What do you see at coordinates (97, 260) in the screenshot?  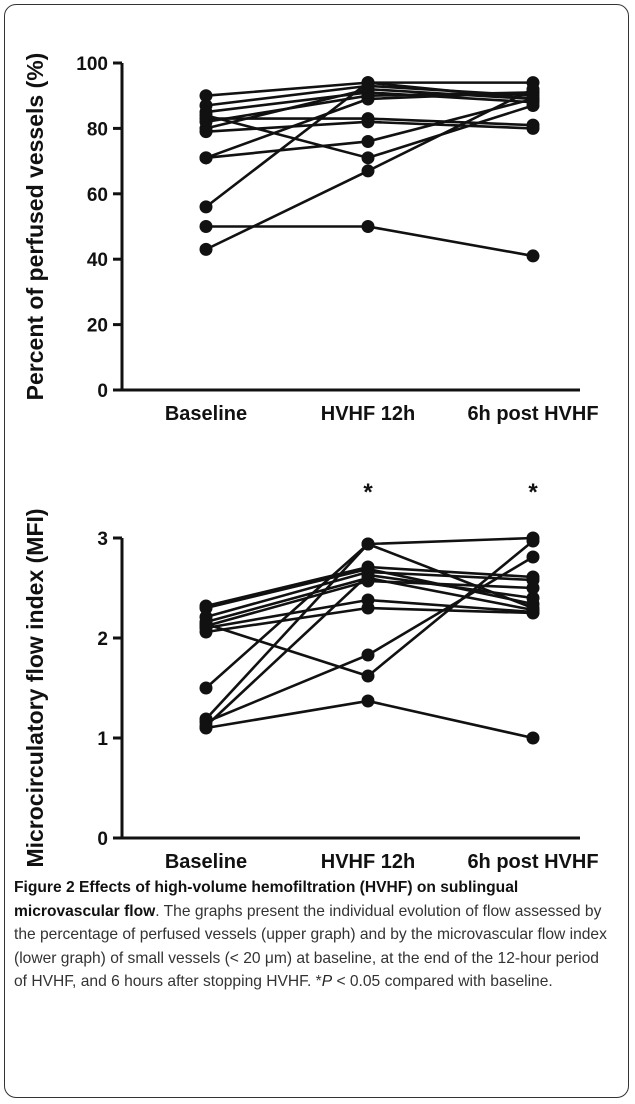 I see `y-tick-label: 40` at bounding box center [97, 260].